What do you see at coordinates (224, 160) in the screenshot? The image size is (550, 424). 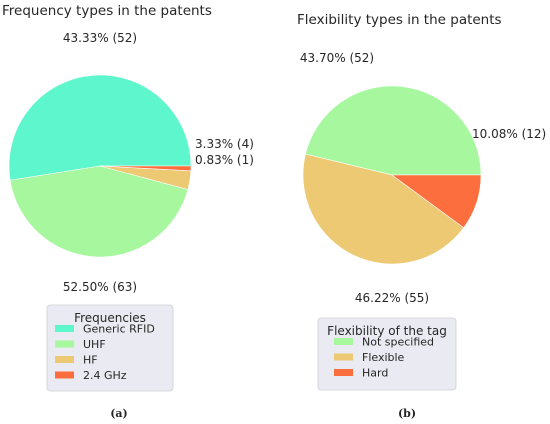 I see `frequency-slice-label-2-4-ghz: 0.83% (1)` at bounding box center [224, 160].